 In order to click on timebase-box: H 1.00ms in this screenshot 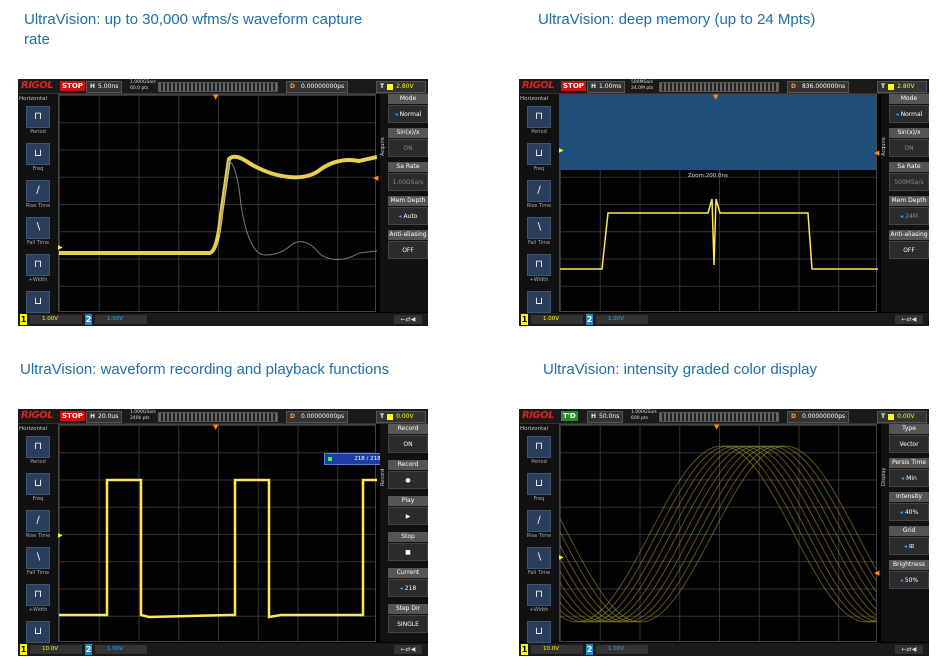, I will do `click(606, 87)`.